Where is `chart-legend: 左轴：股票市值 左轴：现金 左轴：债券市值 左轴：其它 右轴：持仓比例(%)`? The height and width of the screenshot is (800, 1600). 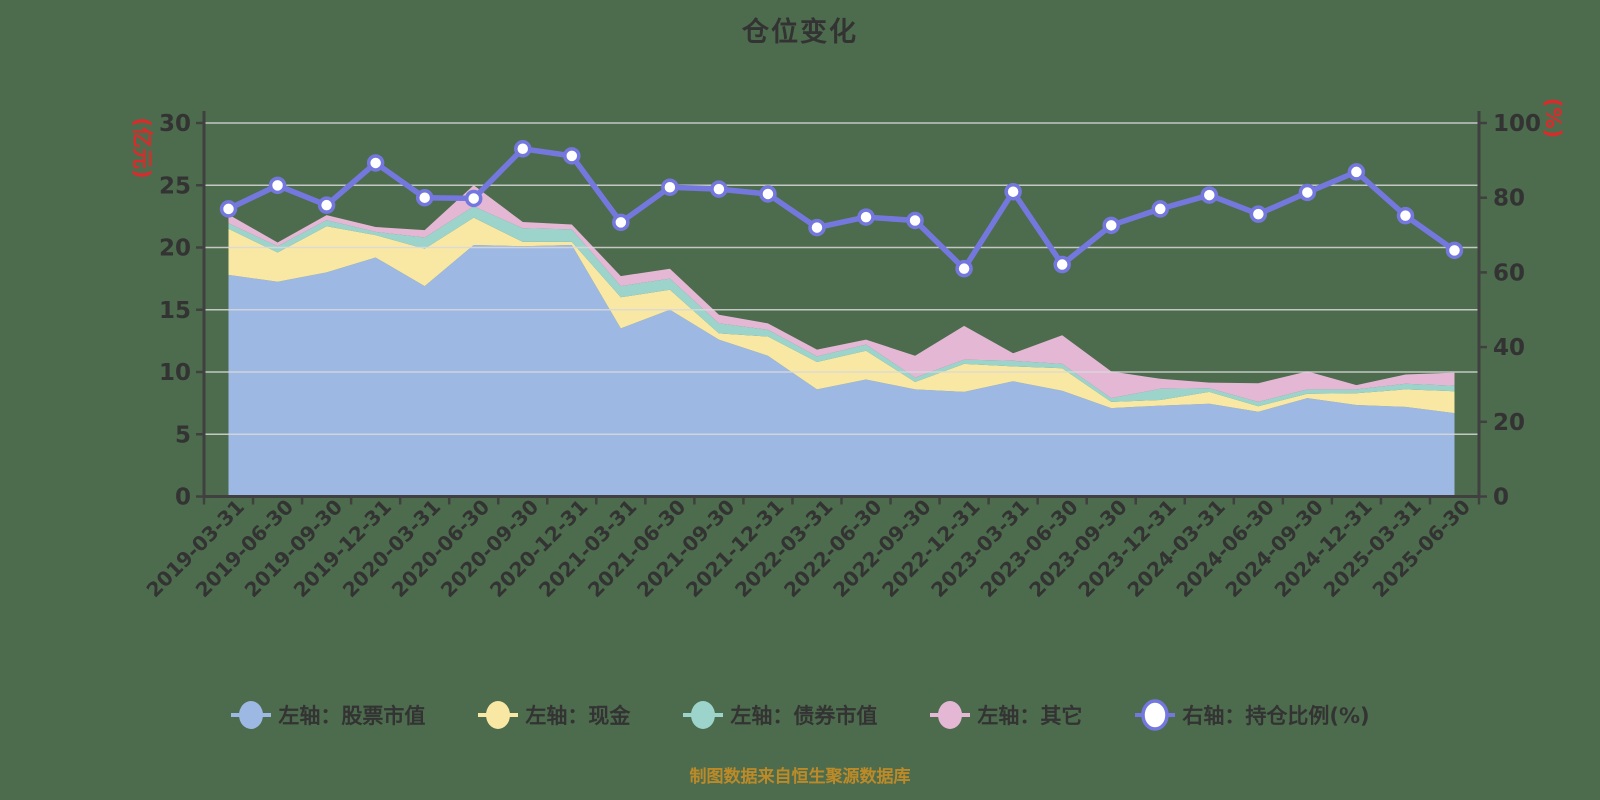
chart-legend: 左轴：股票市值 左轴：现金 左轴：债券市值 左轴：其它 右轴：持仓比例(%) is located at coordinates (800, 715).